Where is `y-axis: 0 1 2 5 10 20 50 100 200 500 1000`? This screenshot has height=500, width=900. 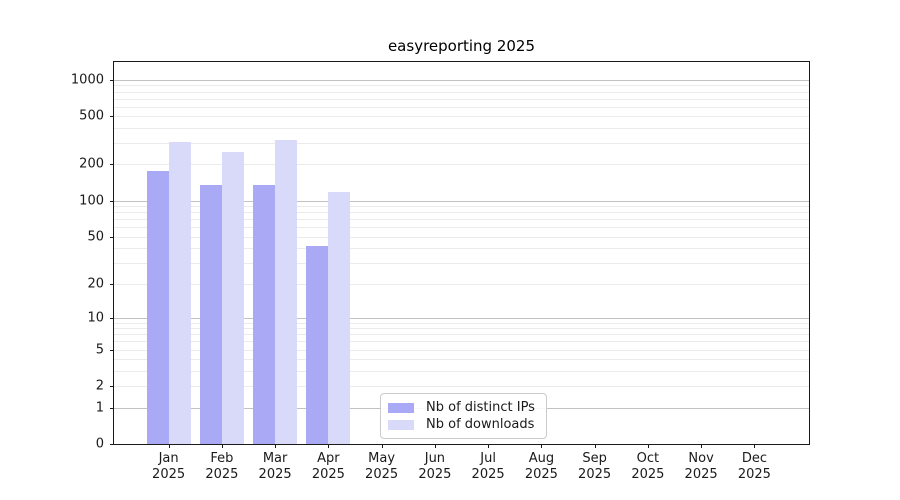
y-axis: 0 1 2 5 10 20 50 100 200 500 1000 is located at coordinates (52, 255).